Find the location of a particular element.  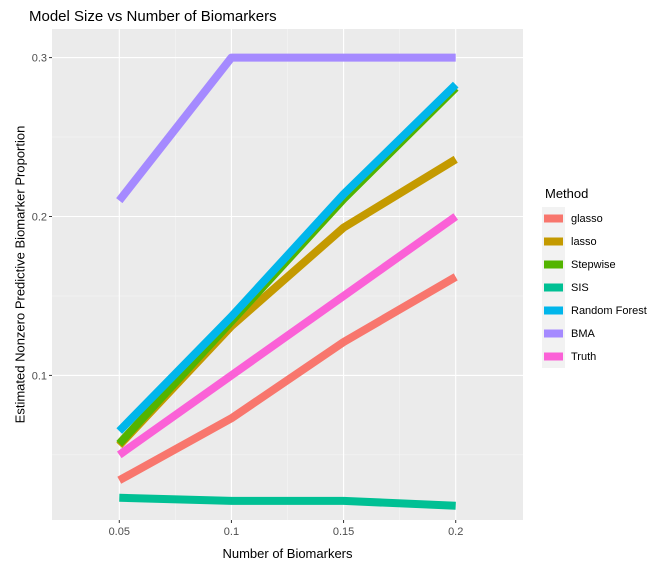

x-axis-ticks: 0.05 0.1 0.15 0.2 is located at coordinates (286, 529).